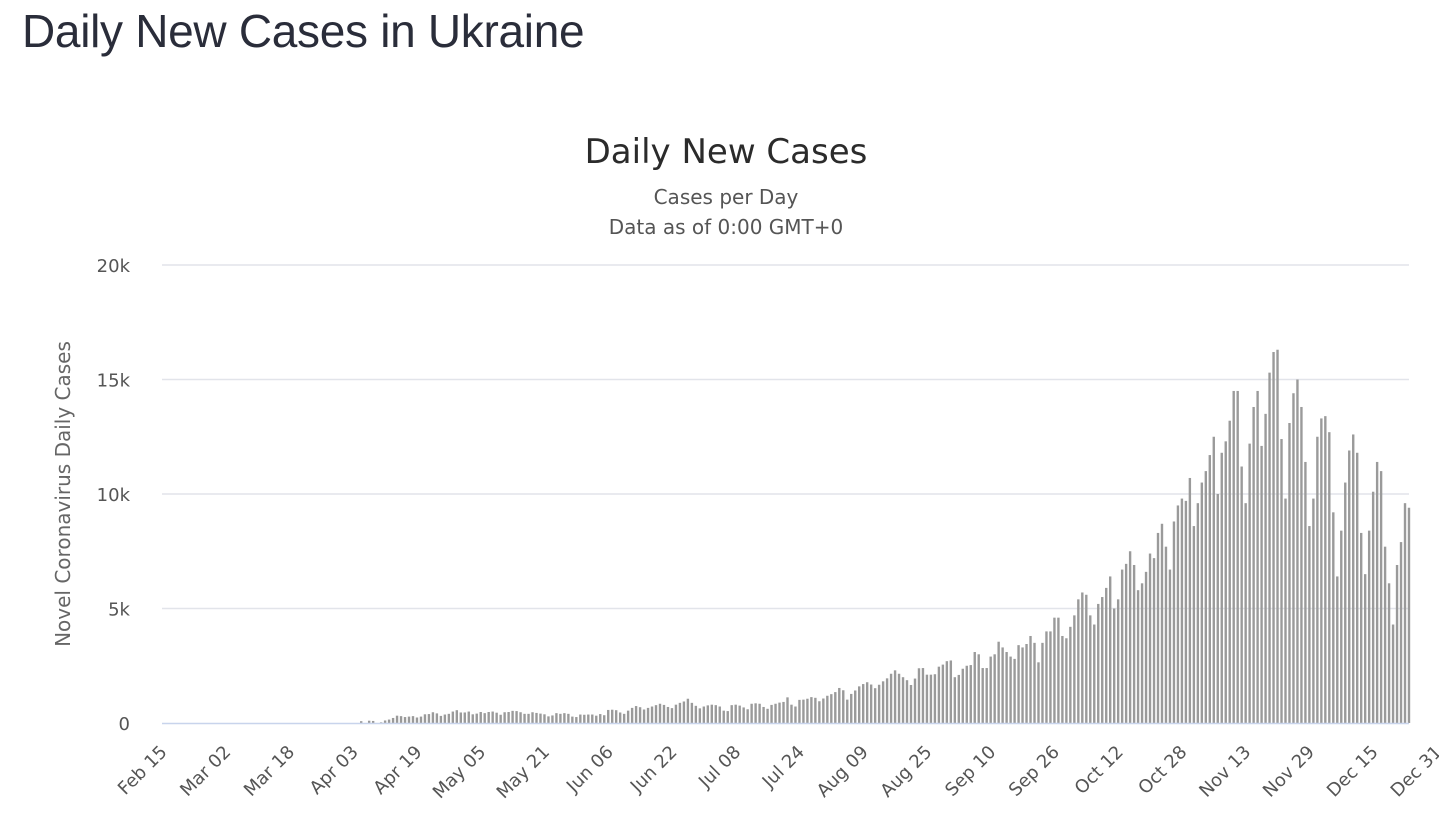  Describe the element at coordinates (269, 771) in the screenshot. I see `x-tick-label: Mar 18` at that location.